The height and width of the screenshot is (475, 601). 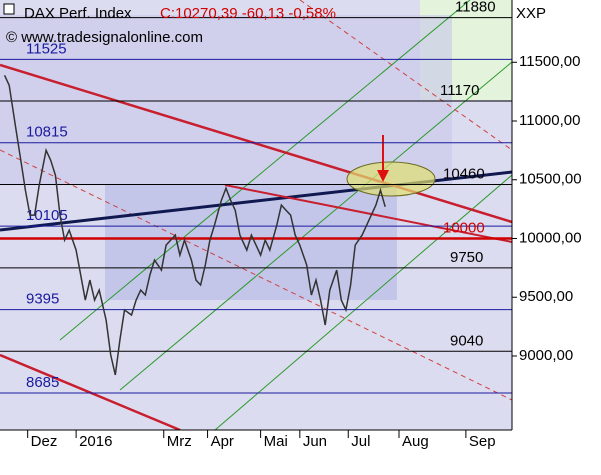 I want to click on chart-title: DAX Perf. Index, so click(x=78, y=13).